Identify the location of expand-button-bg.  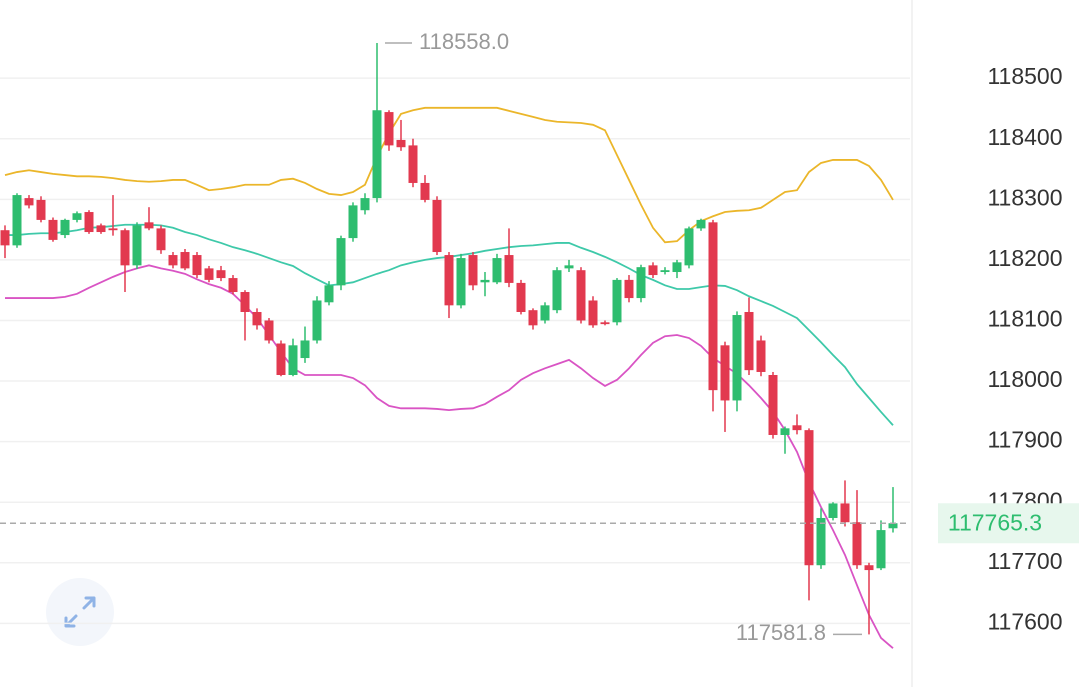
(80, 612).